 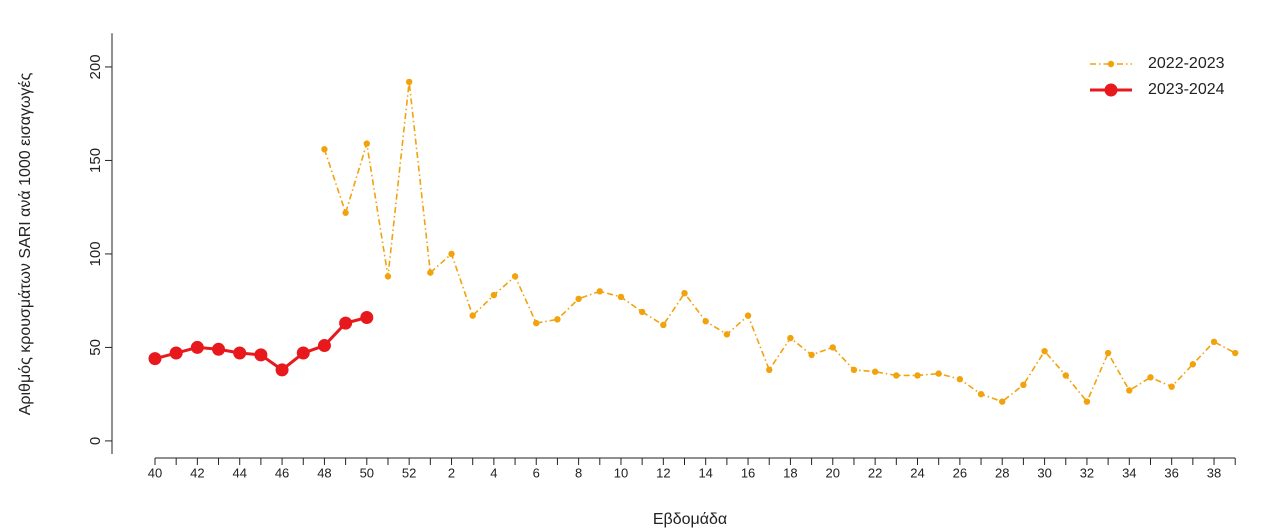 What do you see at coordinates (748, 472) in the screenshot?
I see `x-tick-label: 16` at bounding box center [748, 472].